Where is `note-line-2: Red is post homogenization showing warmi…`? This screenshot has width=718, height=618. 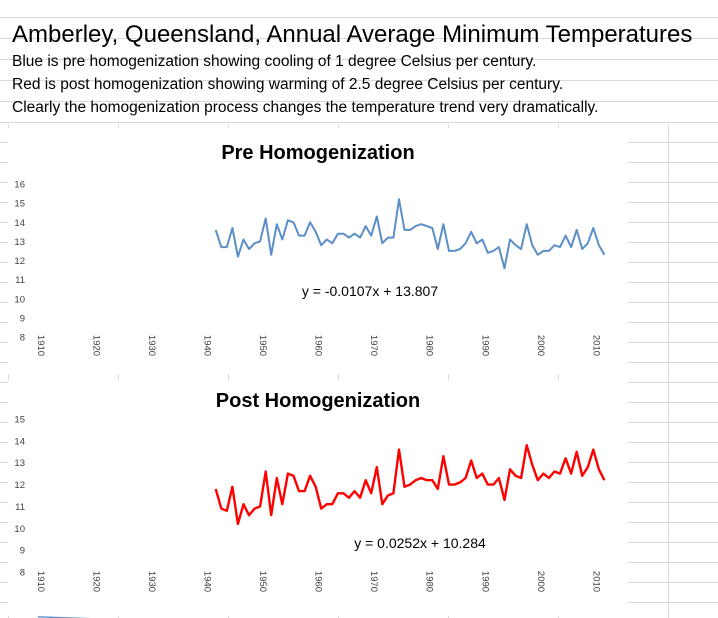
note-line-2: Red is post homogenization showing warmi… is located at coordinates (288, 84).